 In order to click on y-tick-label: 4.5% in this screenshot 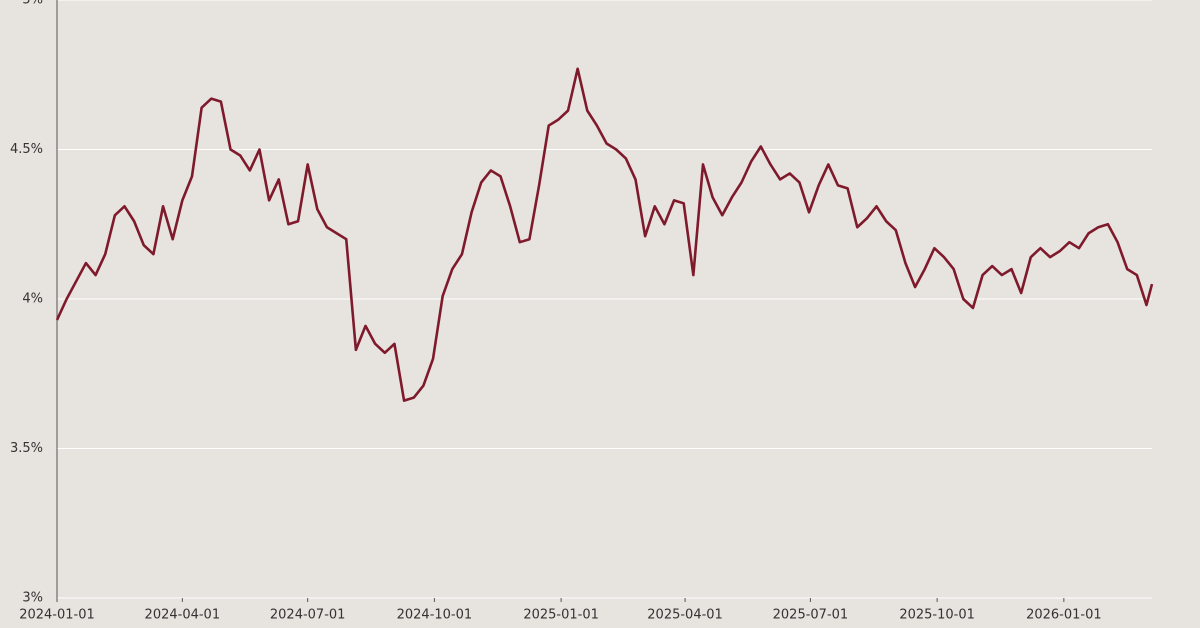, I will do `click(26, 149)`.